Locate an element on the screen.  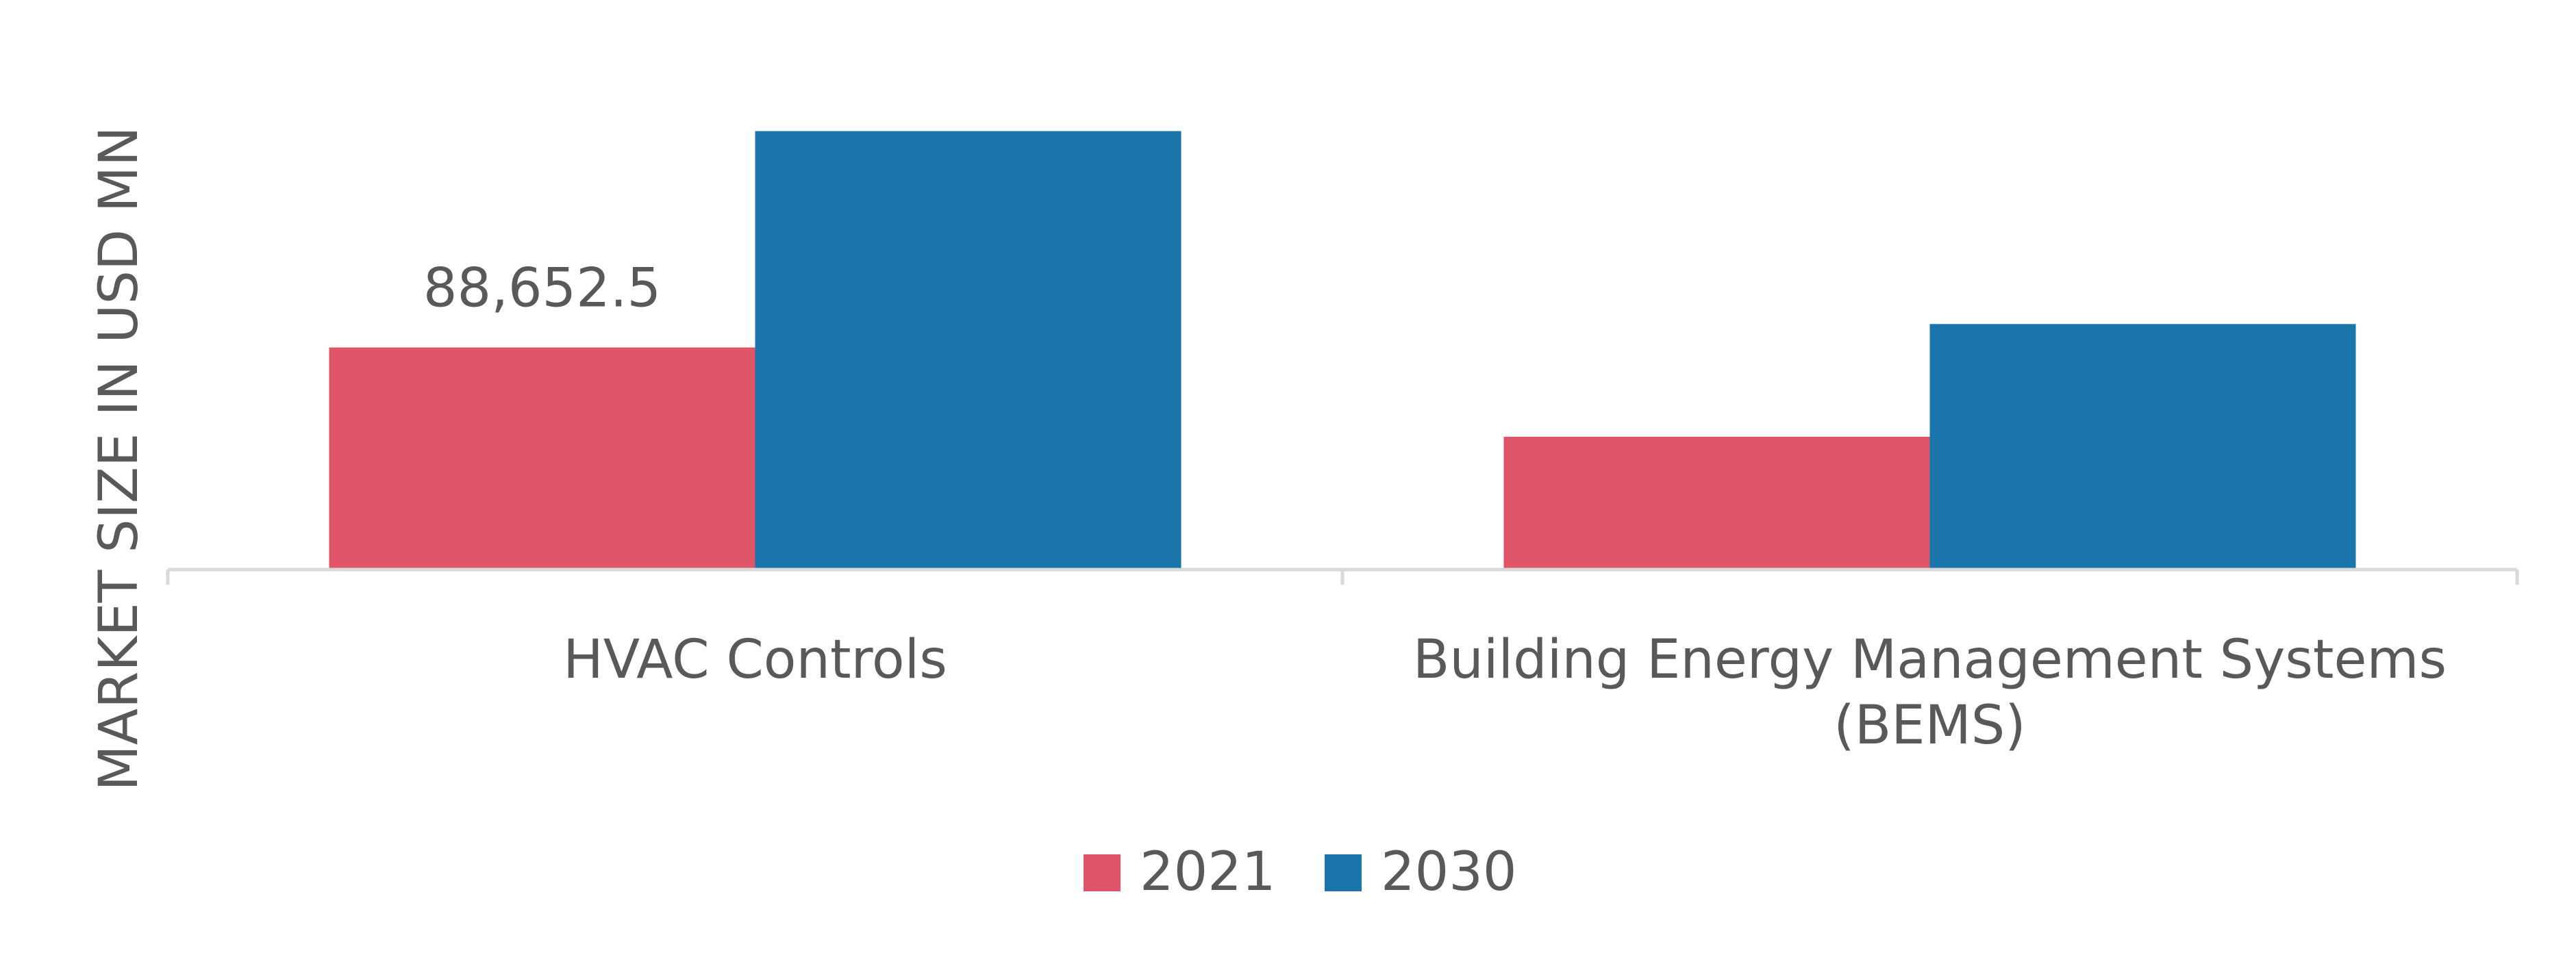
legend: 2021 2030 is located at coordinates (1300, 872).